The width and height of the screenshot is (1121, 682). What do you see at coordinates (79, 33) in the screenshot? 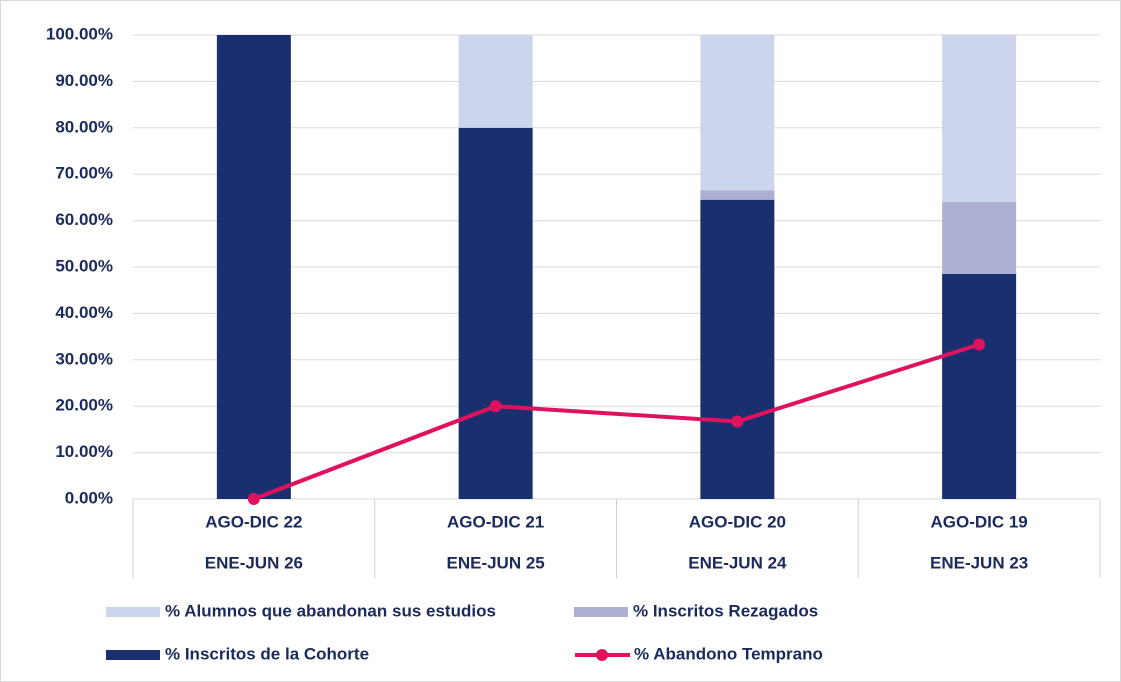
I see `y-tick-label: 100.00%` at bounding box center [79, 33].